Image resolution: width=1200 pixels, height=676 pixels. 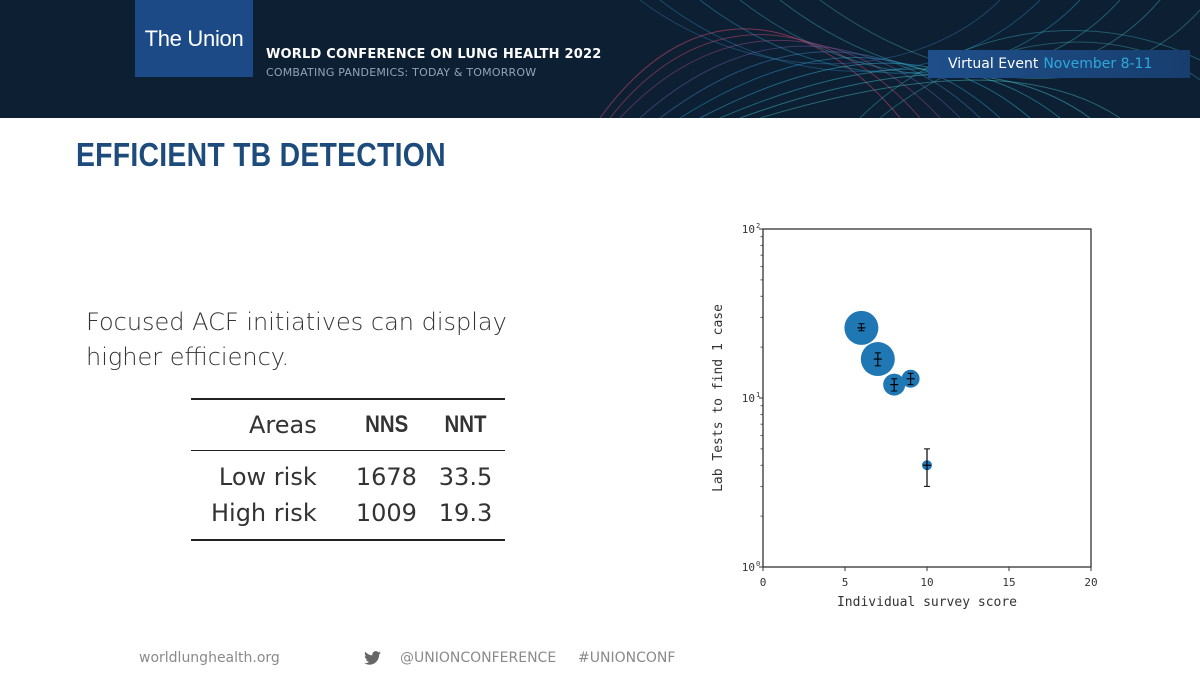 What do you see at coordinates (1008, 582) in the screenshot?
I see `x-tick-label: 15` at bounding box center [1008, 582].